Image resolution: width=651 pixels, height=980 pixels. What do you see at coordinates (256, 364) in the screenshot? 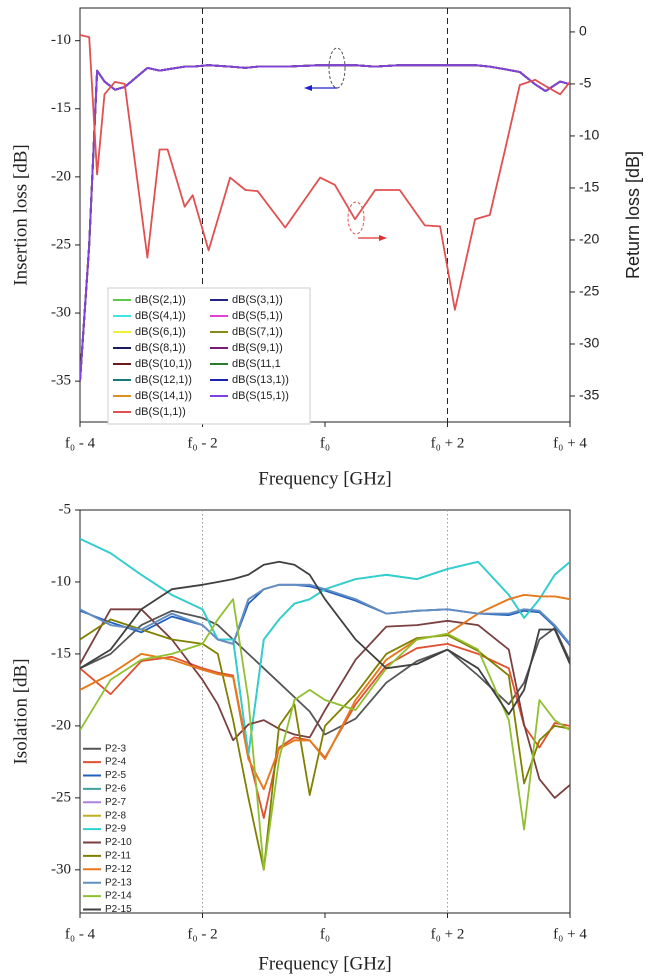
I see `legend-label: dB(S(11,1` at bounding box center [256, 364].